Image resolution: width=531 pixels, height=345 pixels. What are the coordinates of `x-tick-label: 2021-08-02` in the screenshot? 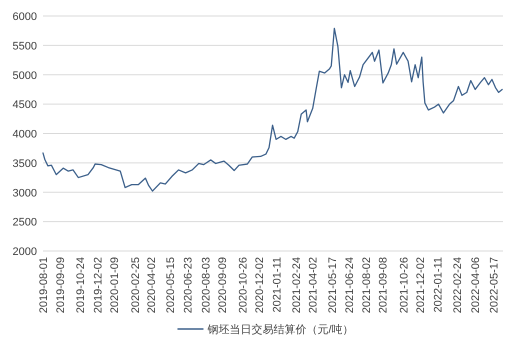 It's located at (367, 285).